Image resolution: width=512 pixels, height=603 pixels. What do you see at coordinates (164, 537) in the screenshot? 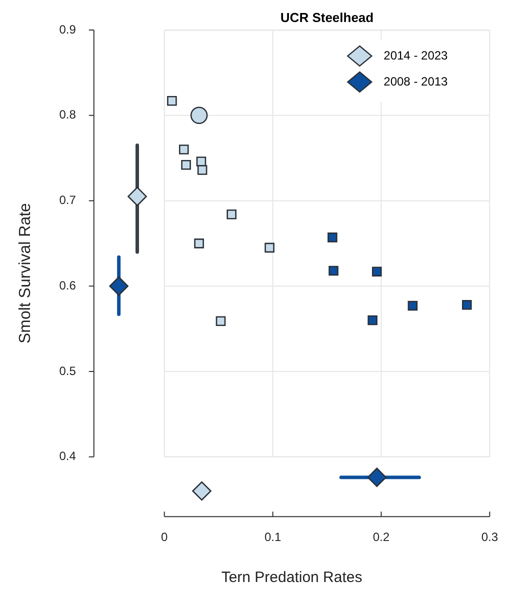
I see `x-tick-label: 0` at bounding box center [164, 537].